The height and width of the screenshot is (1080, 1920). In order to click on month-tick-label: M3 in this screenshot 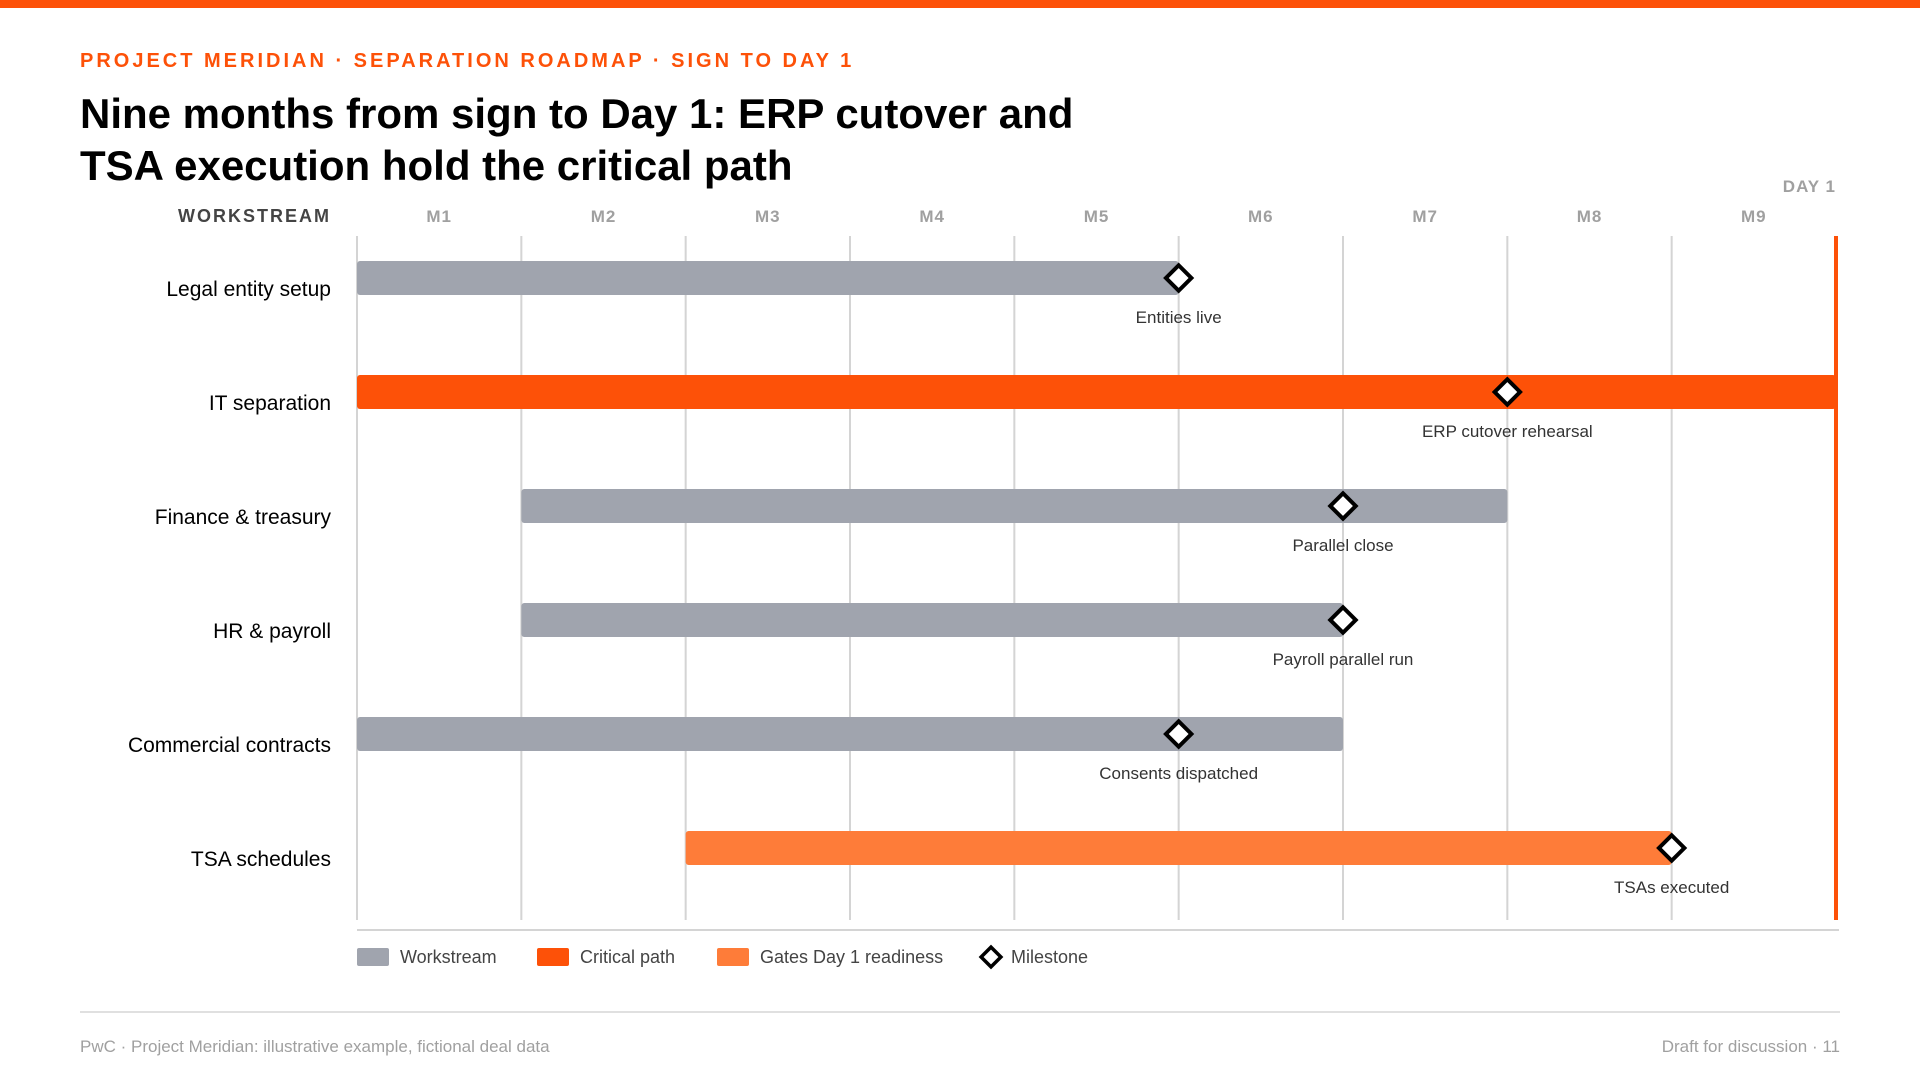, I will do `click(768, 216)`.